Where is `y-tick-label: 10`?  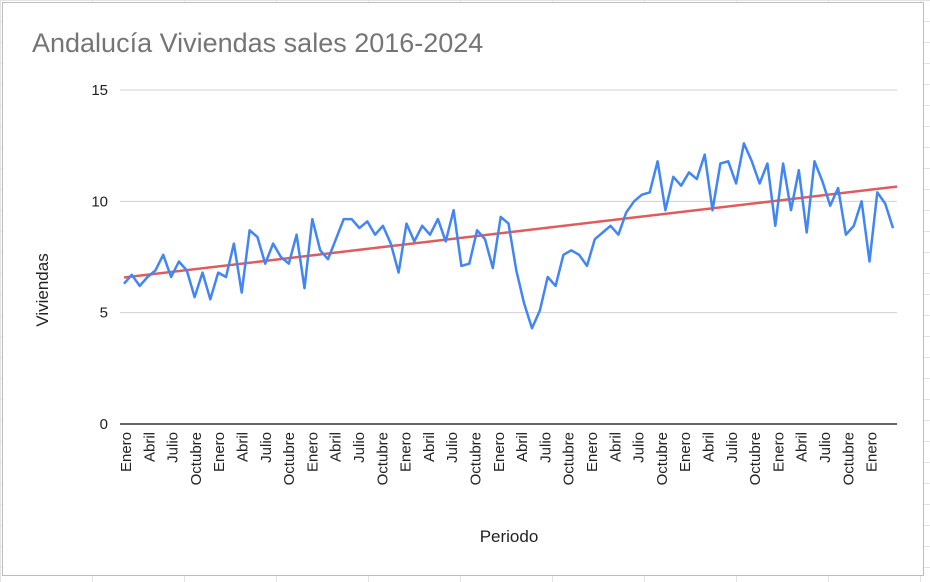 y-tick-label: 10 is located at coordinates (99, 201).